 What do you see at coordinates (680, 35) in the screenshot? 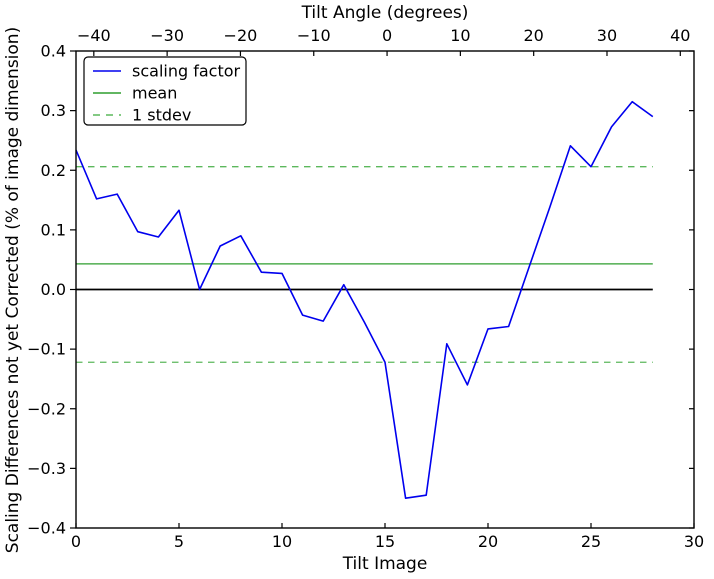
I see `top-tick-label: 40` at bounding box center [680, 35].